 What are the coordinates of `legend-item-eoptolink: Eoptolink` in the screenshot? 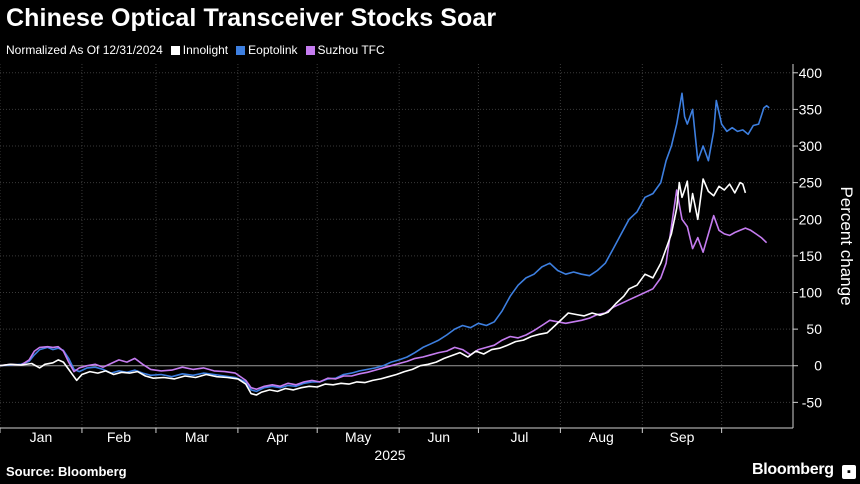 It's located at (267, 50).